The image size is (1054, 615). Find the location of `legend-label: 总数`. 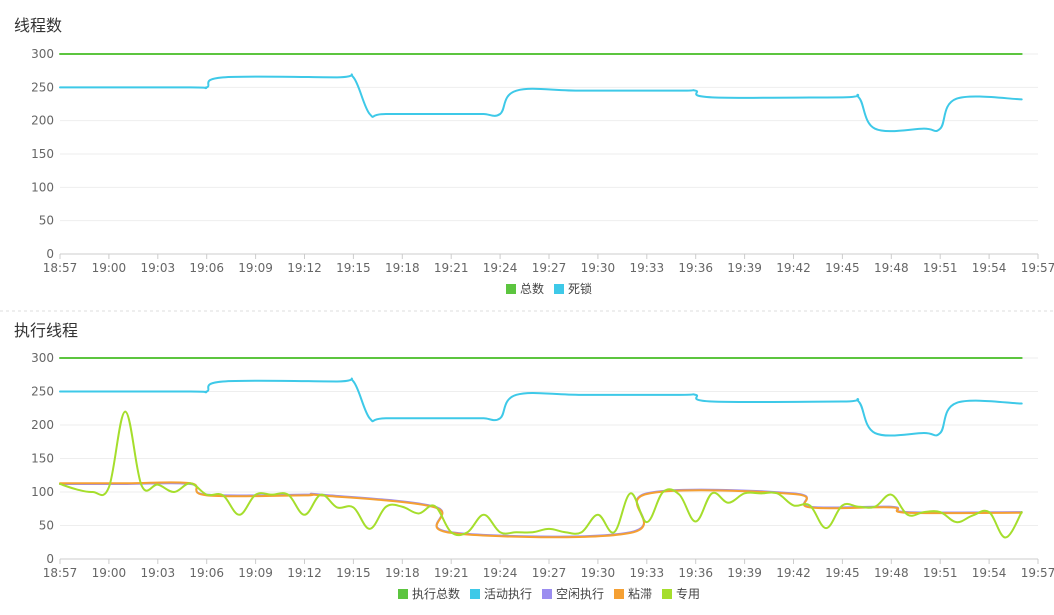

legend-label: 总数 is located at coordinates (532, 288).